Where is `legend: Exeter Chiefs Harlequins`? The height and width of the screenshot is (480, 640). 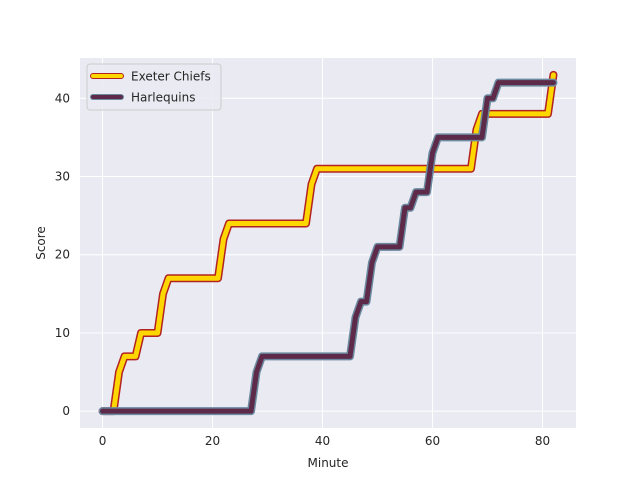
legend: Exeter Chiefs Harlequins is located at coordinates (154, 87).